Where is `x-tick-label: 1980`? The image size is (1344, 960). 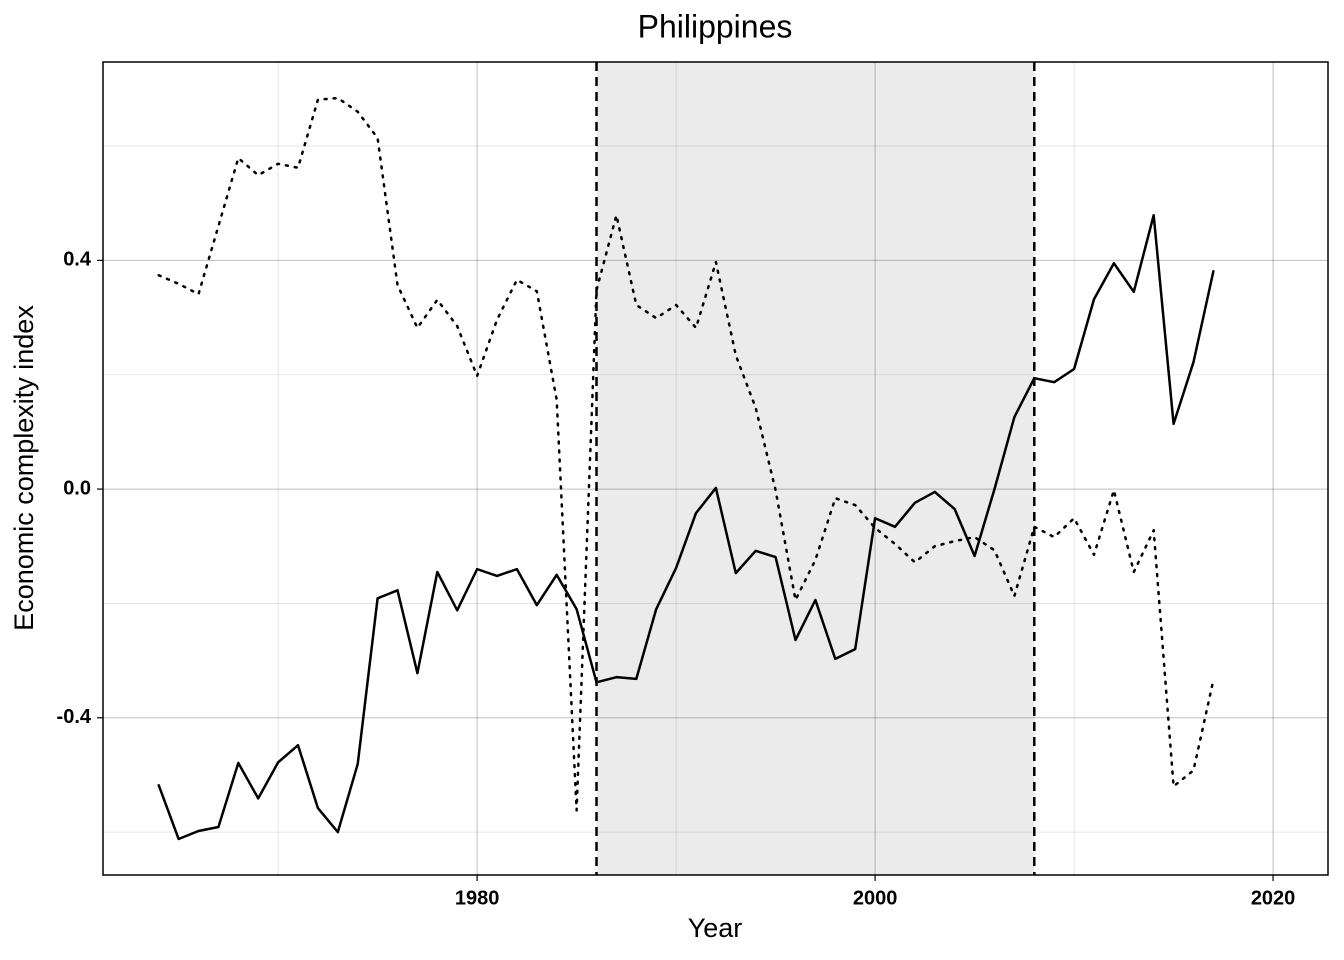 x-tick-label: 1980 is located at coordinates (477, 898).